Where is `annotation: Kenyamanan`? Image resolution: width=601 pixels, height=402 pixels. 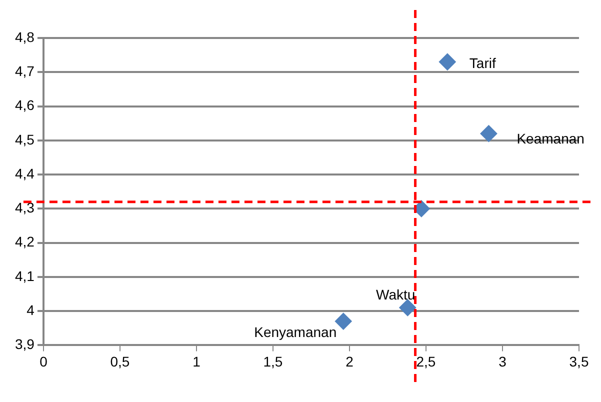
annotation: Kenyamanan is located at coordinates (295, 332).